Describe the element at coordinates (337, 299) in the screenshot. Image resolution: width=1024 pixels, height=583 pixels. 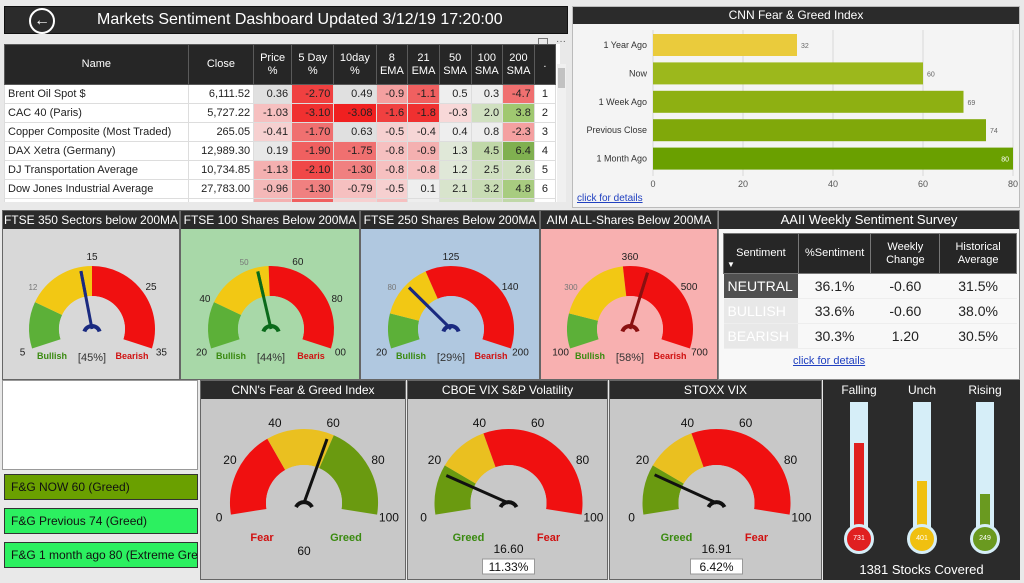
I see `gauge-scale-label: 80` at that location.